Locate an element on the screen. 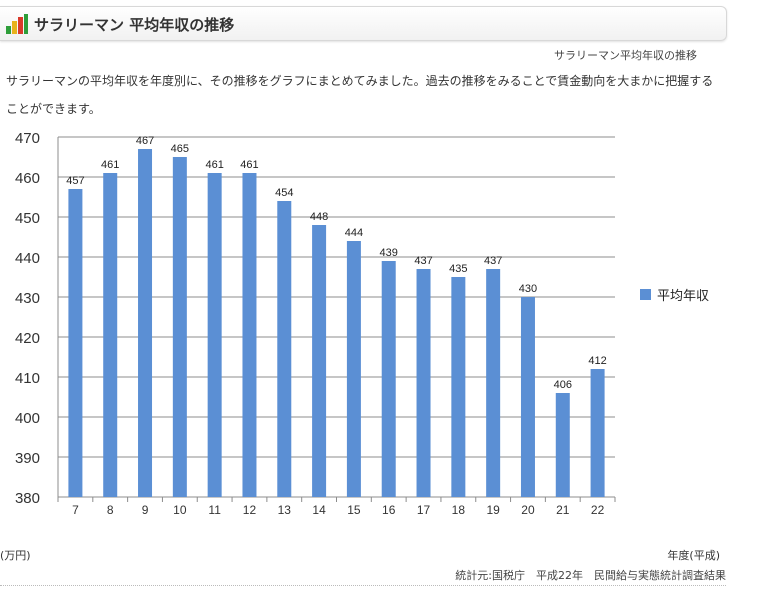 The height and width of the screenshot is (590, 772). y-tick-label: 430 is located at coordinates (27, 298).